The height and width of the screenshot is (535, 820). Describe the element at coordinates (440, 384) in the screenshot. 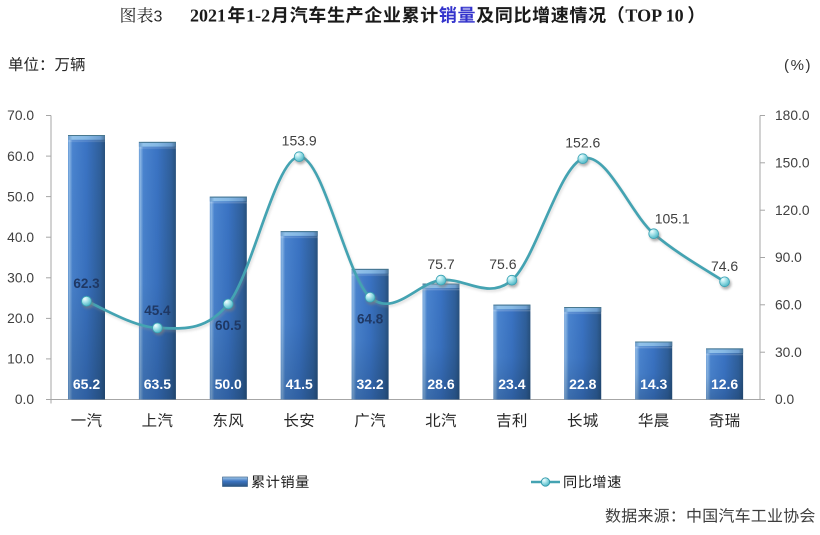

I see `svg-text: 28.6` at that location.